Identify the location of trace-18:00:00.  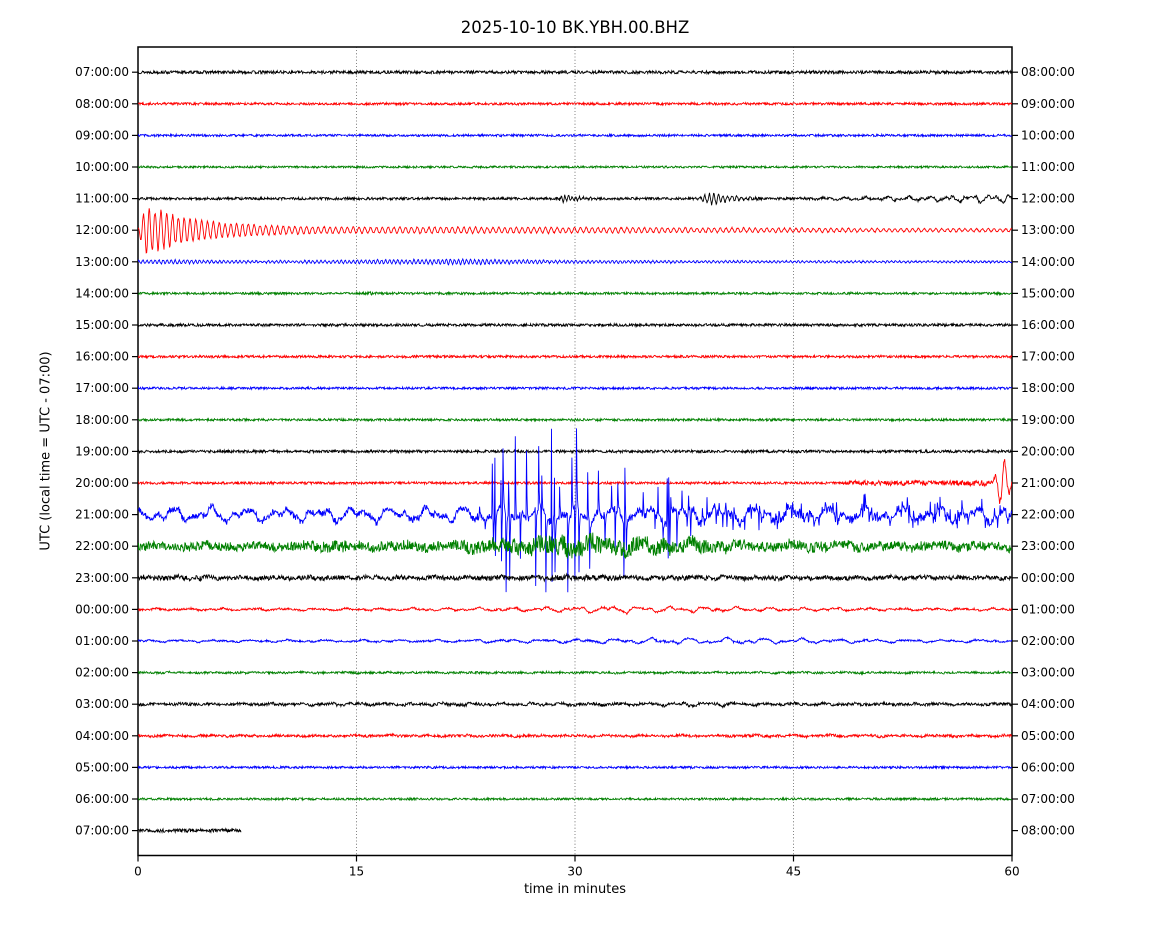
(575, 419).